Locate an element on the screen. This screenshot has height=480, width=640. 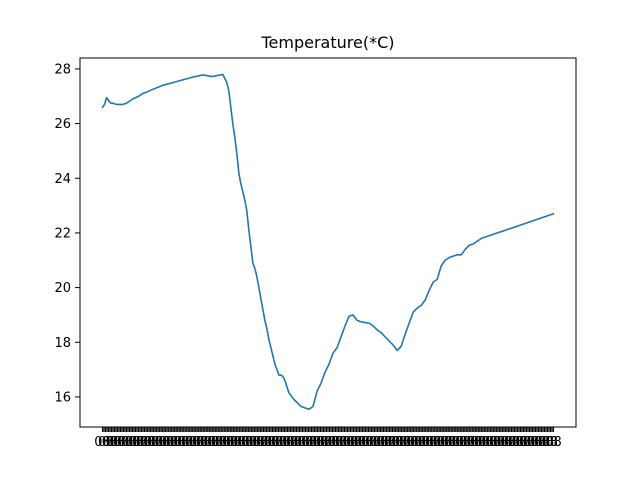
y-tick-label: 26 is located at coordinates (62, 124).